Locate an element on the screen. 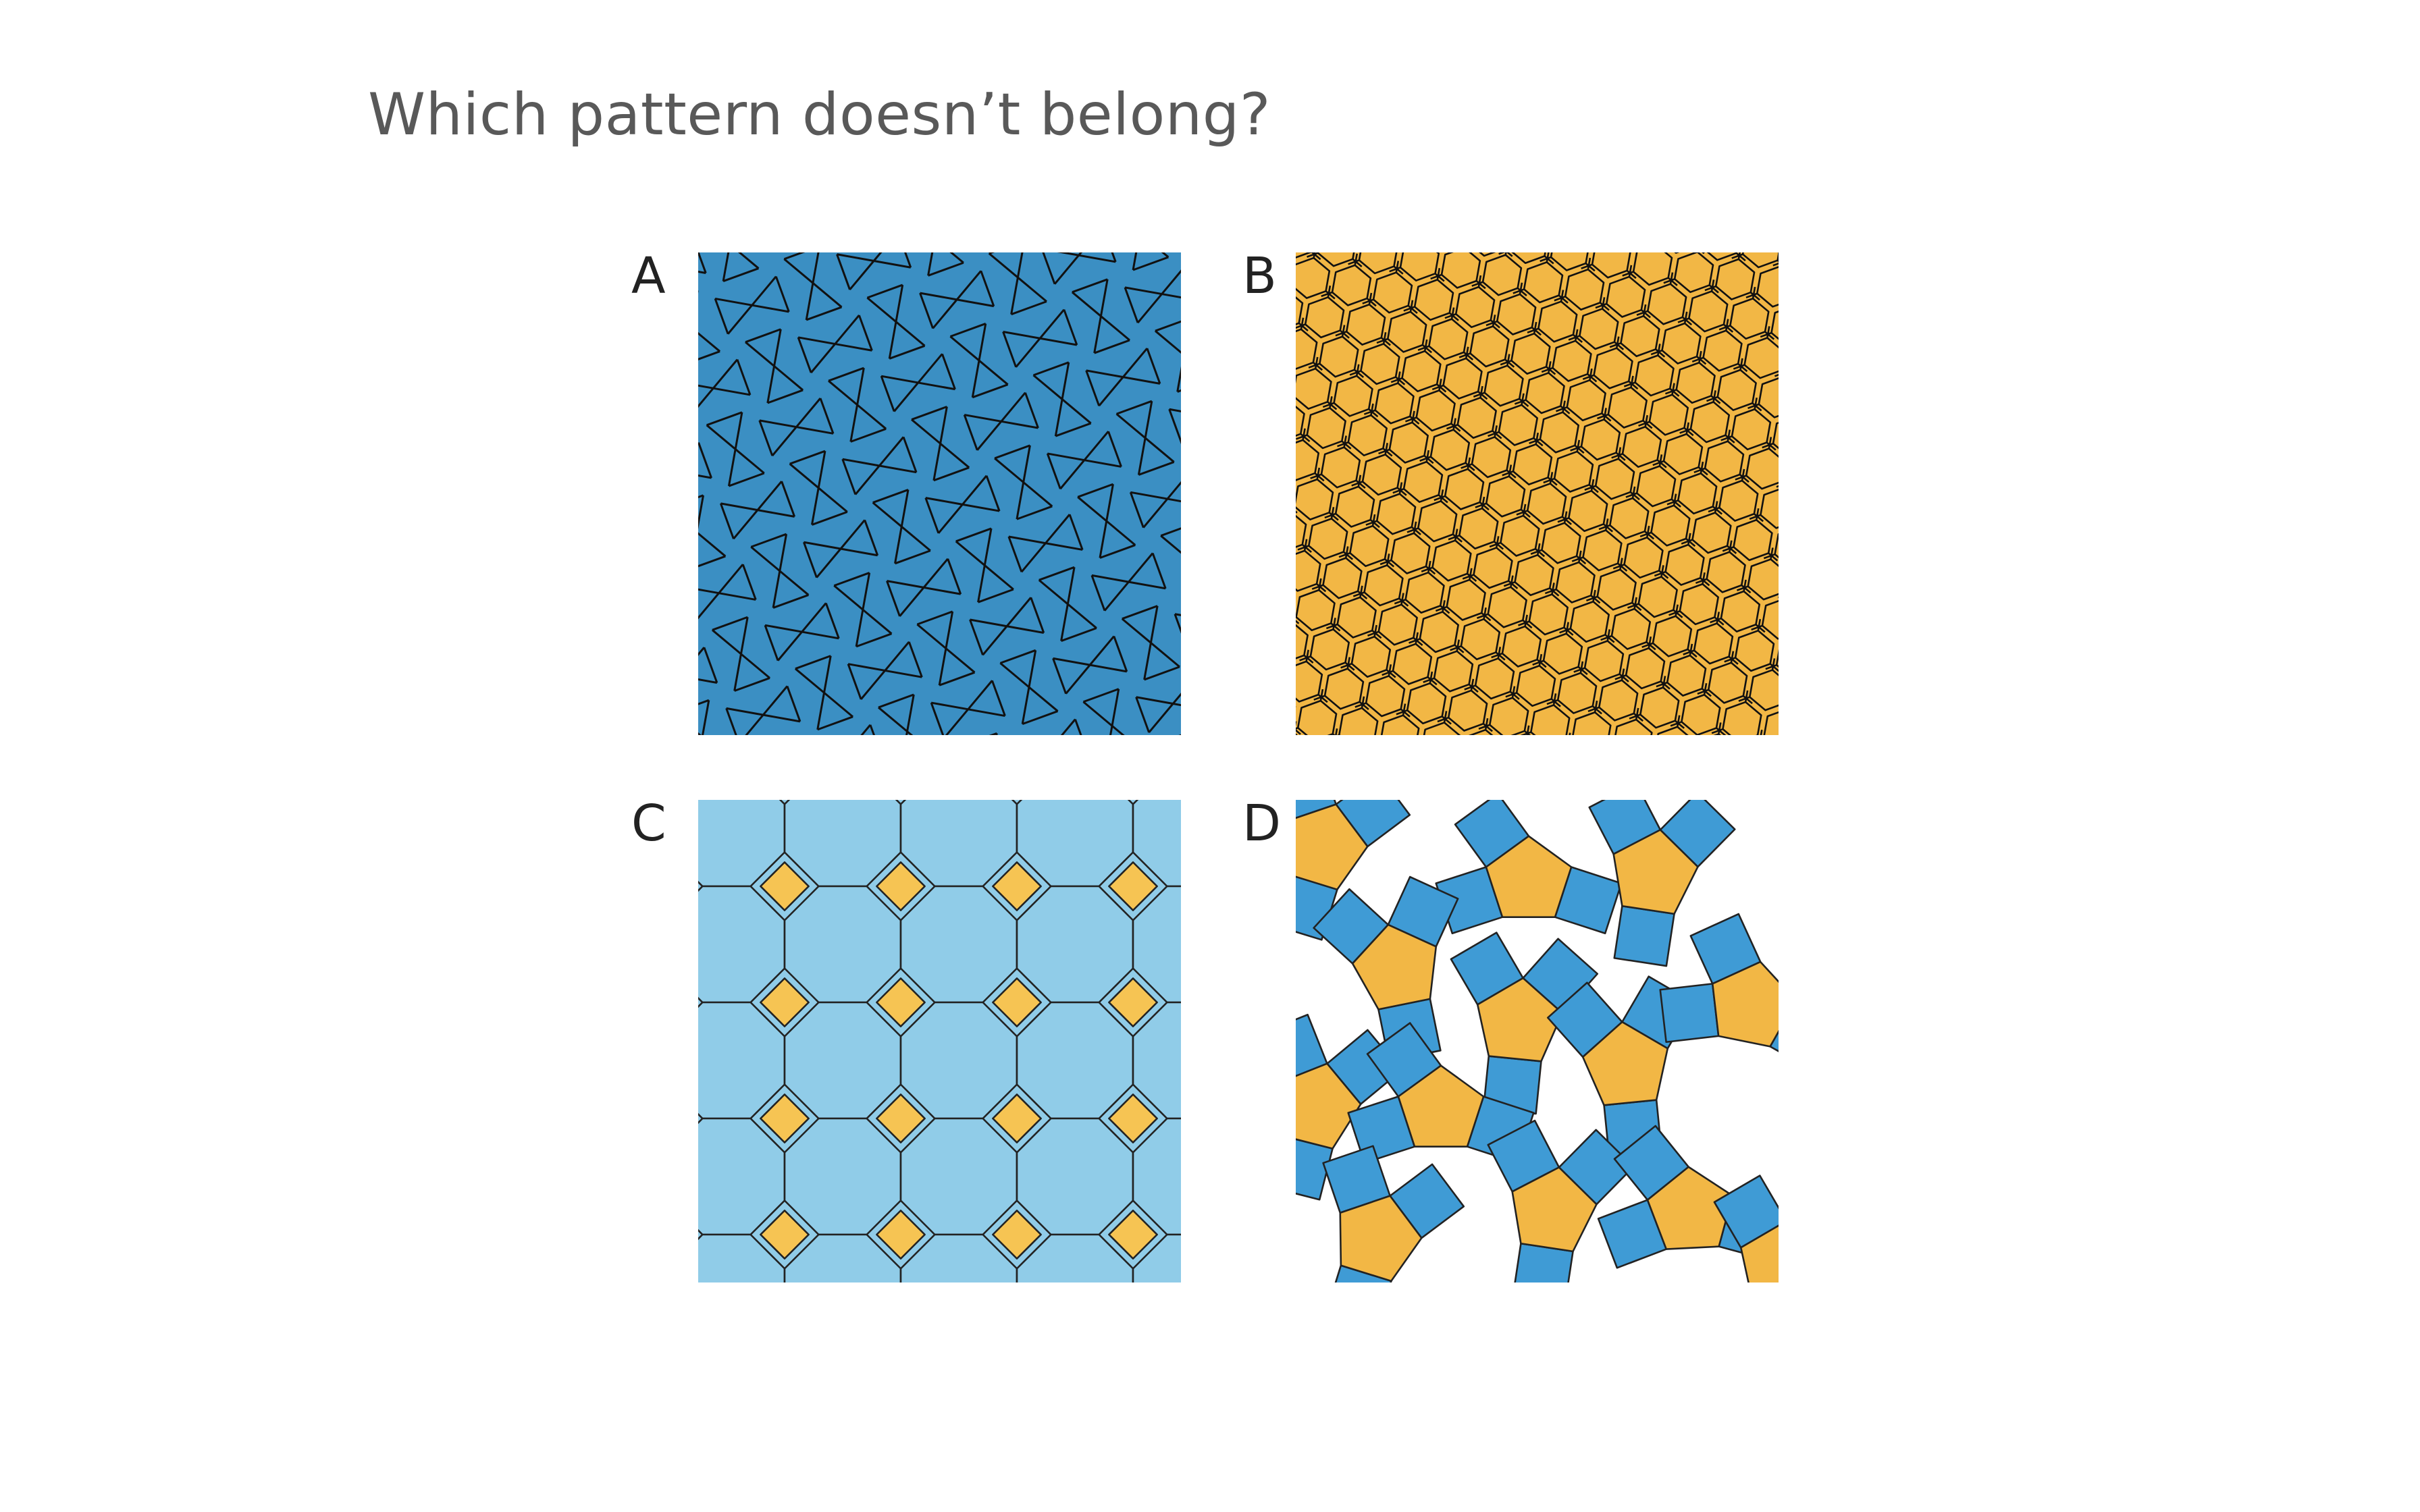  option-a-tile is located at coordinates (939, 493).